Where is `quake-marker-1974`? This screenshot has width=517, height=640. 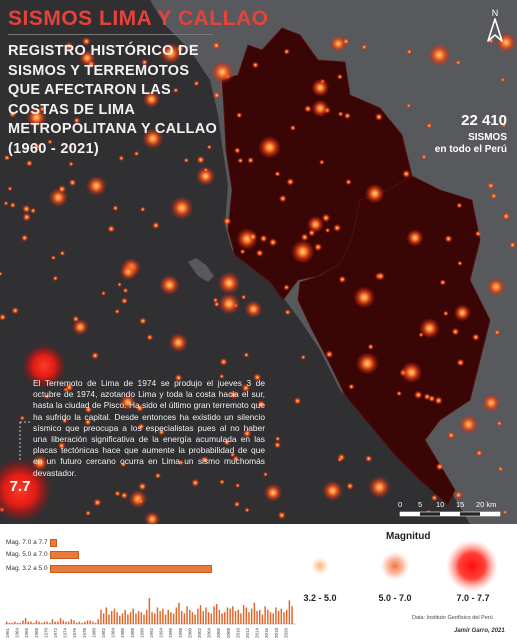 quake-marker-1974 is located at coordinates (44, 366).